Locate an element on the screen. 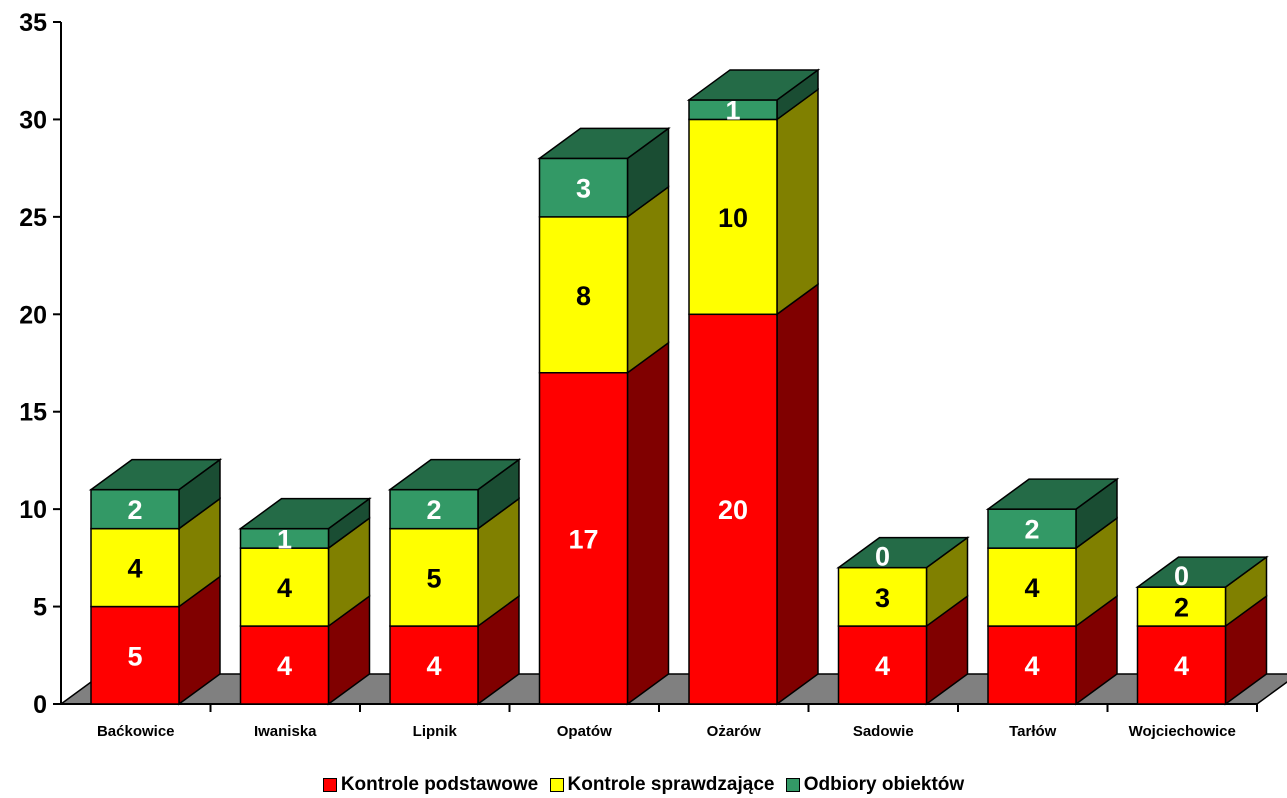 Image resolution: width=1287 pixels, height=798 pixels. y-tick-label: 20 is located at coordinates (33, 315).